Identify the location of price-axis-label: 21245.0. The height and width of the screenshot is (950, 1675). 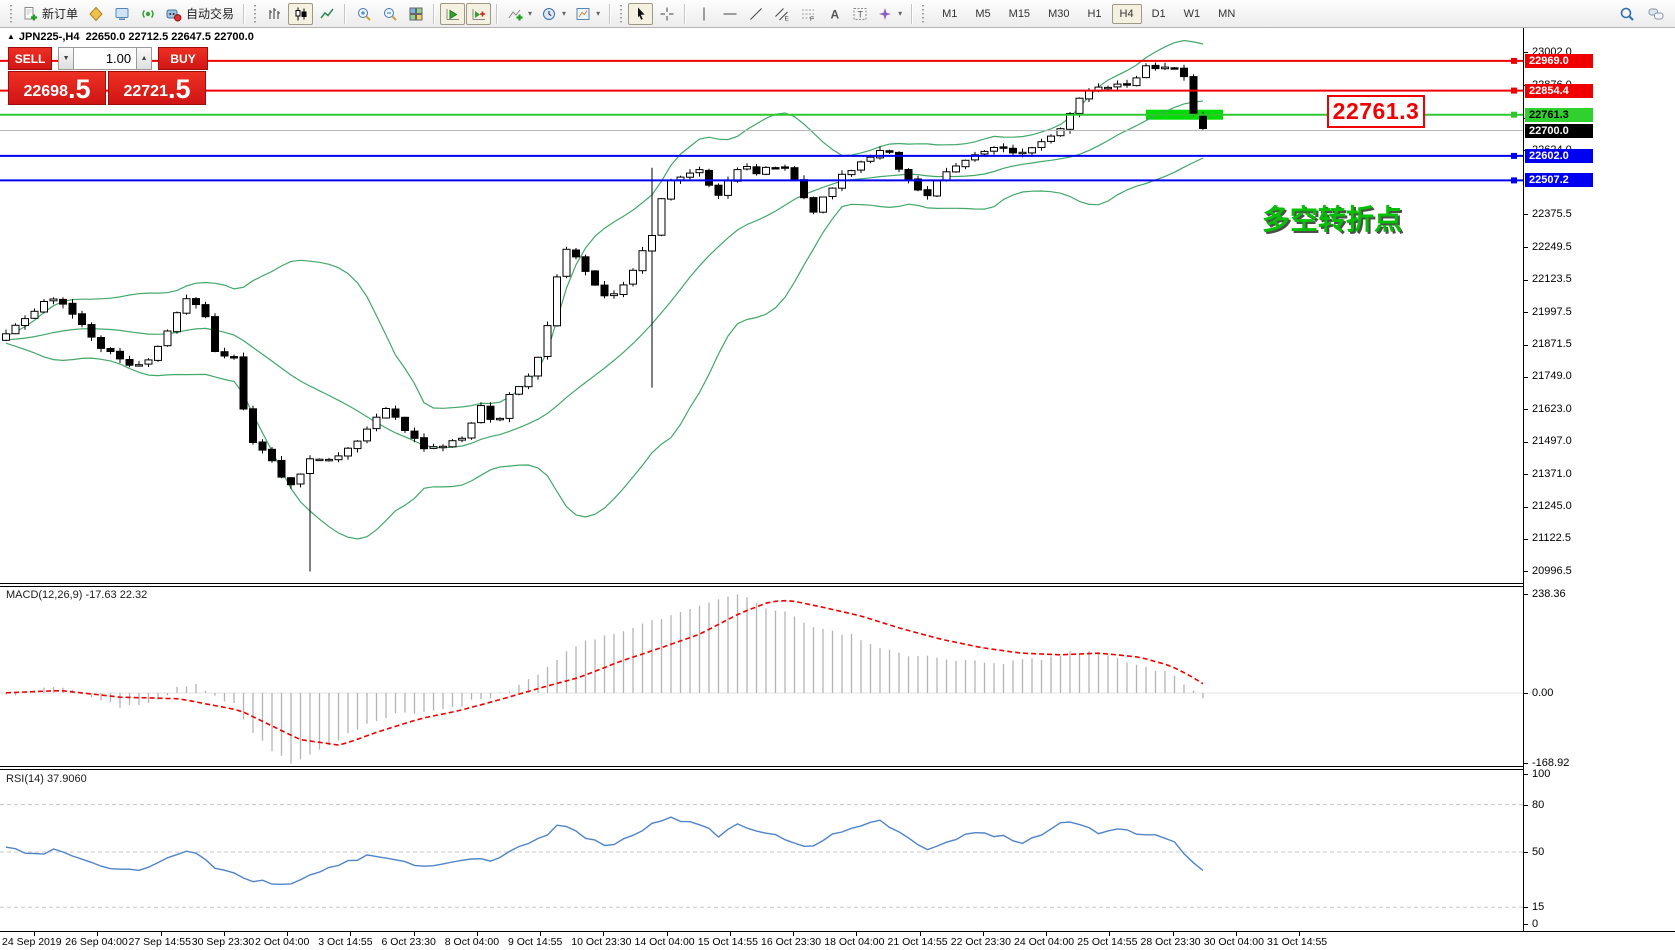
(1552, 506).